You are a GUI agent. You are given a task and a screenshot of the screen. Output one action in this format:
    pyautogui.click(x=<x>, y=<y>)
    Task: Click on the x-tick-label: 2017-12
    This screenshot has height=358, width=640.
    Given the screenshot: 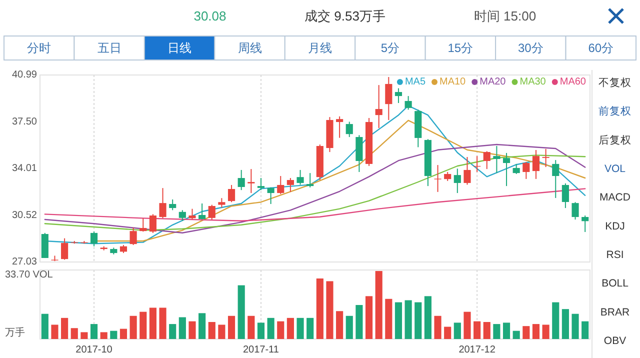 What is the action you would take?
    pyautogui.click(x=477, y=350)
    